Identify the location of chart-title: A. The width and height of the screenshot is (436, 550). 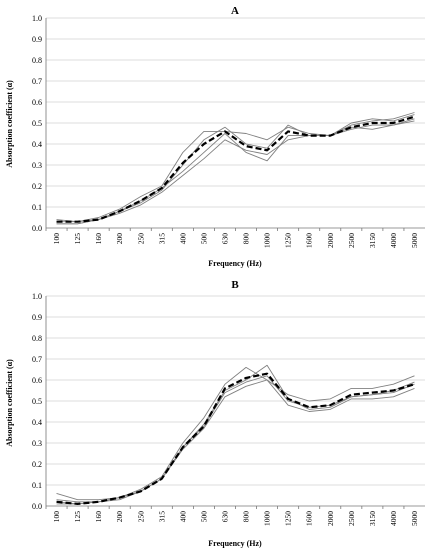
(235, 11).